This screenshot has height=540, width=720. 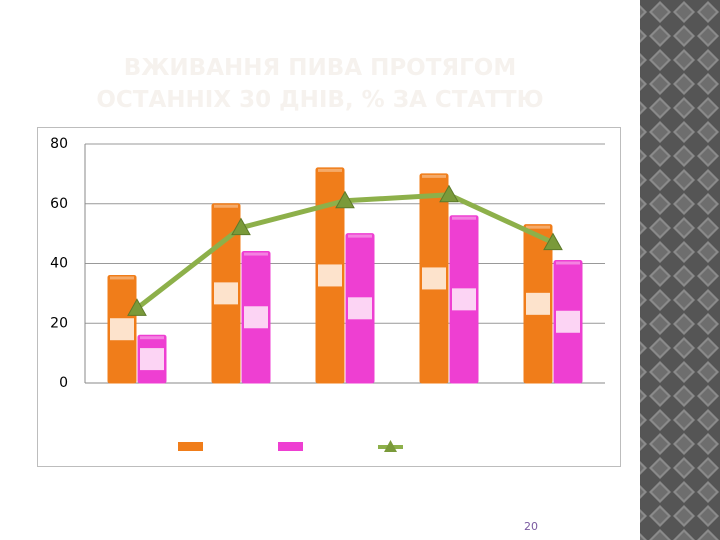 What do you see at coordinates (59, 264) in the screenshot?
I see `y-tick-label: 40` at bounding box center [59, 264].